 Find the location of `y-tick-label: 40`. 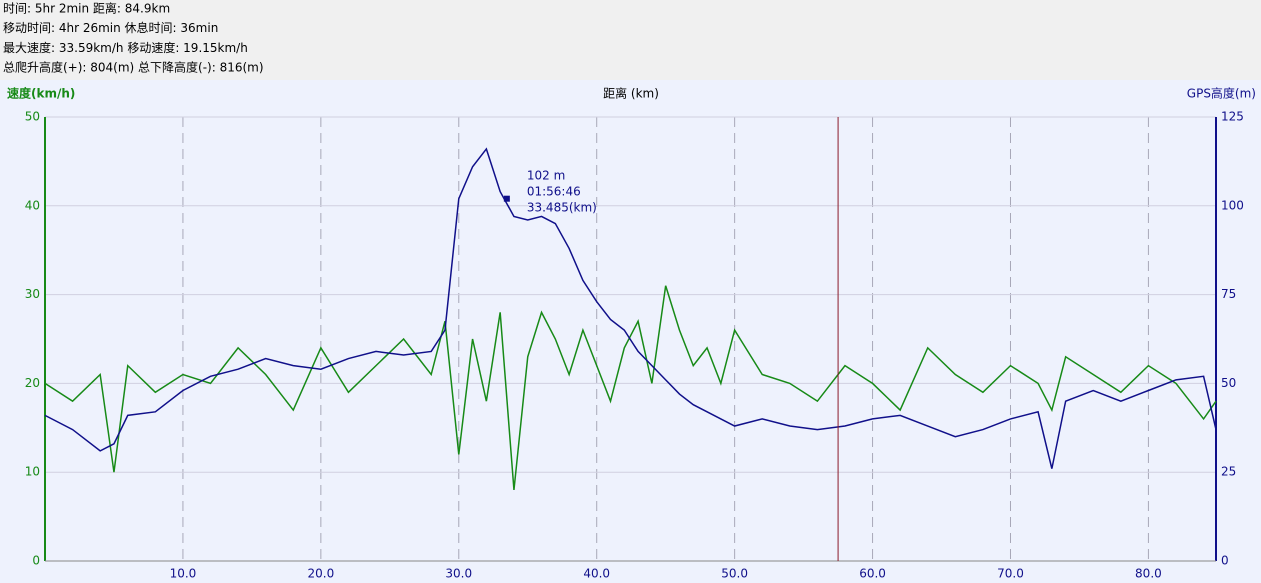

y-tick-label: 40 is located at coordinates (32, 205).